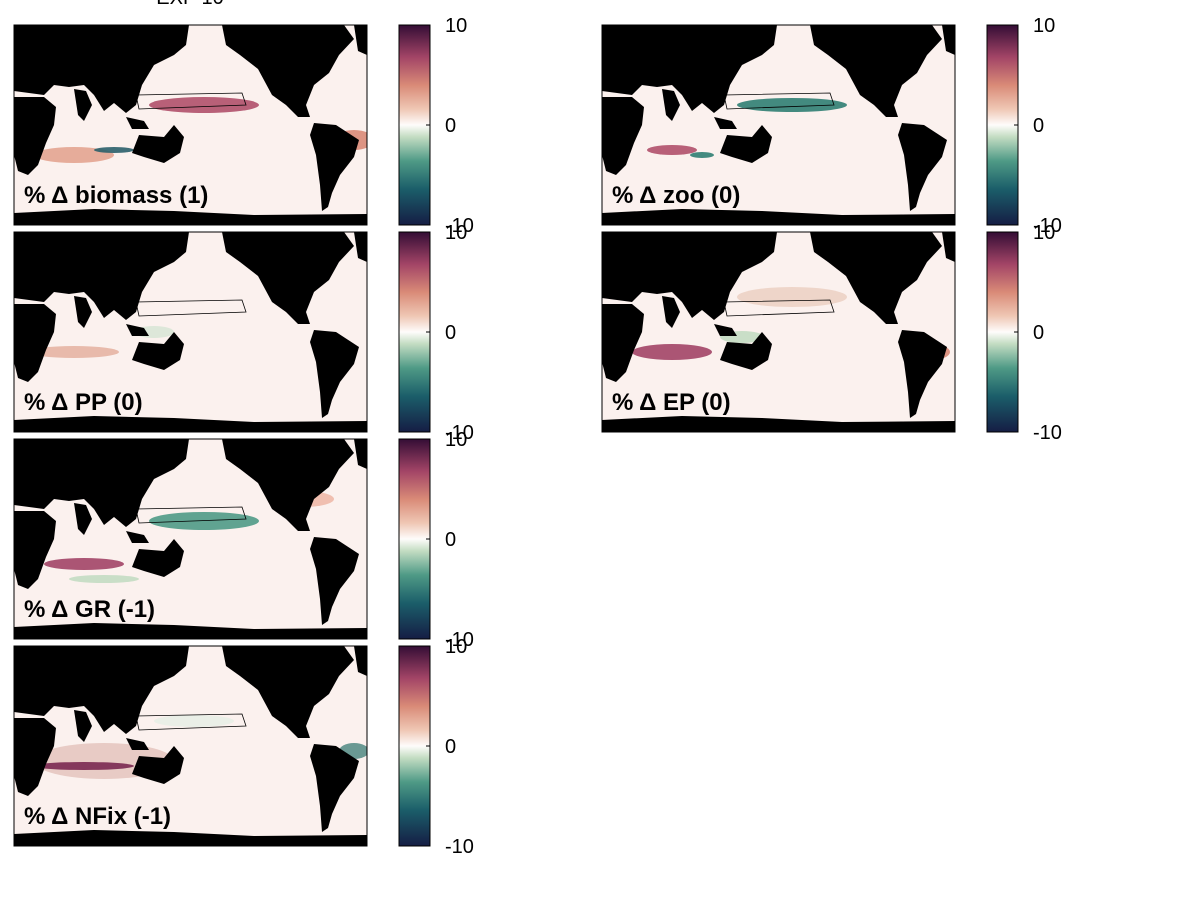 This screenshot has height=900, width=1200. Describe the element at coordinates (116, 195) in the screenshot. I see `panel-label: % Δ biomass (1)` at that location.